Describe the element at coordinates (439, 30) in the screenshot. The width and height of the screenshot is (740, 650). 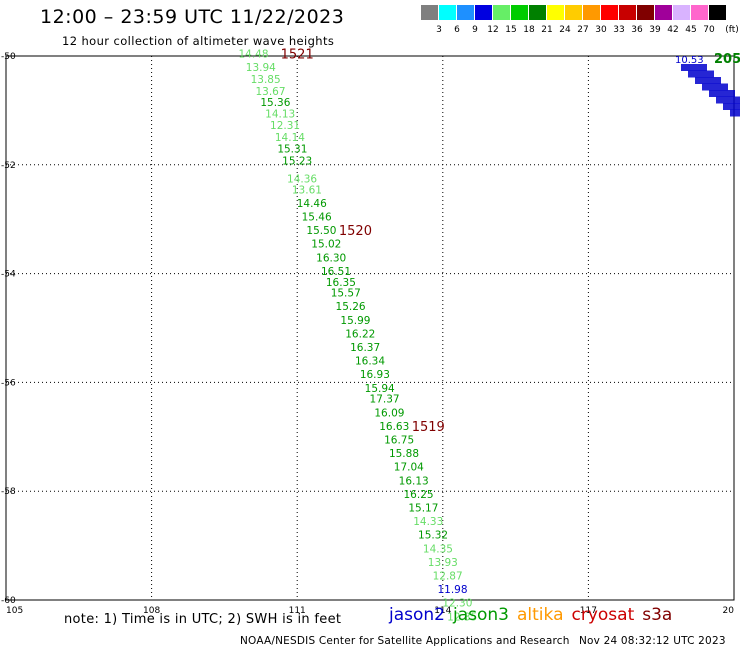
I see `scale-label: 3` at that location.